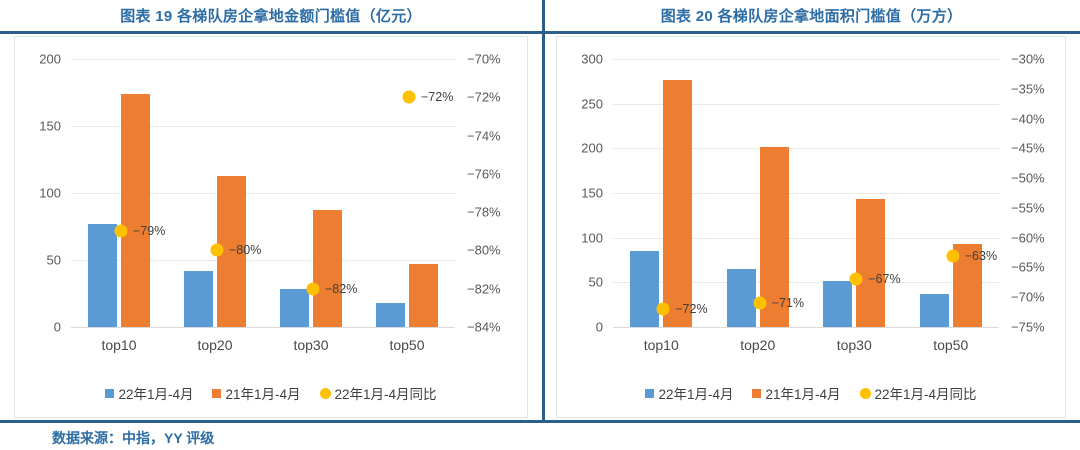 The width and height of the screenshot is (1080, 450). What do you see at coordinates (1028, 89) in the screenshot?
I see `y2-axis-tick-label: −35%` at bounding box center [1028, 89].